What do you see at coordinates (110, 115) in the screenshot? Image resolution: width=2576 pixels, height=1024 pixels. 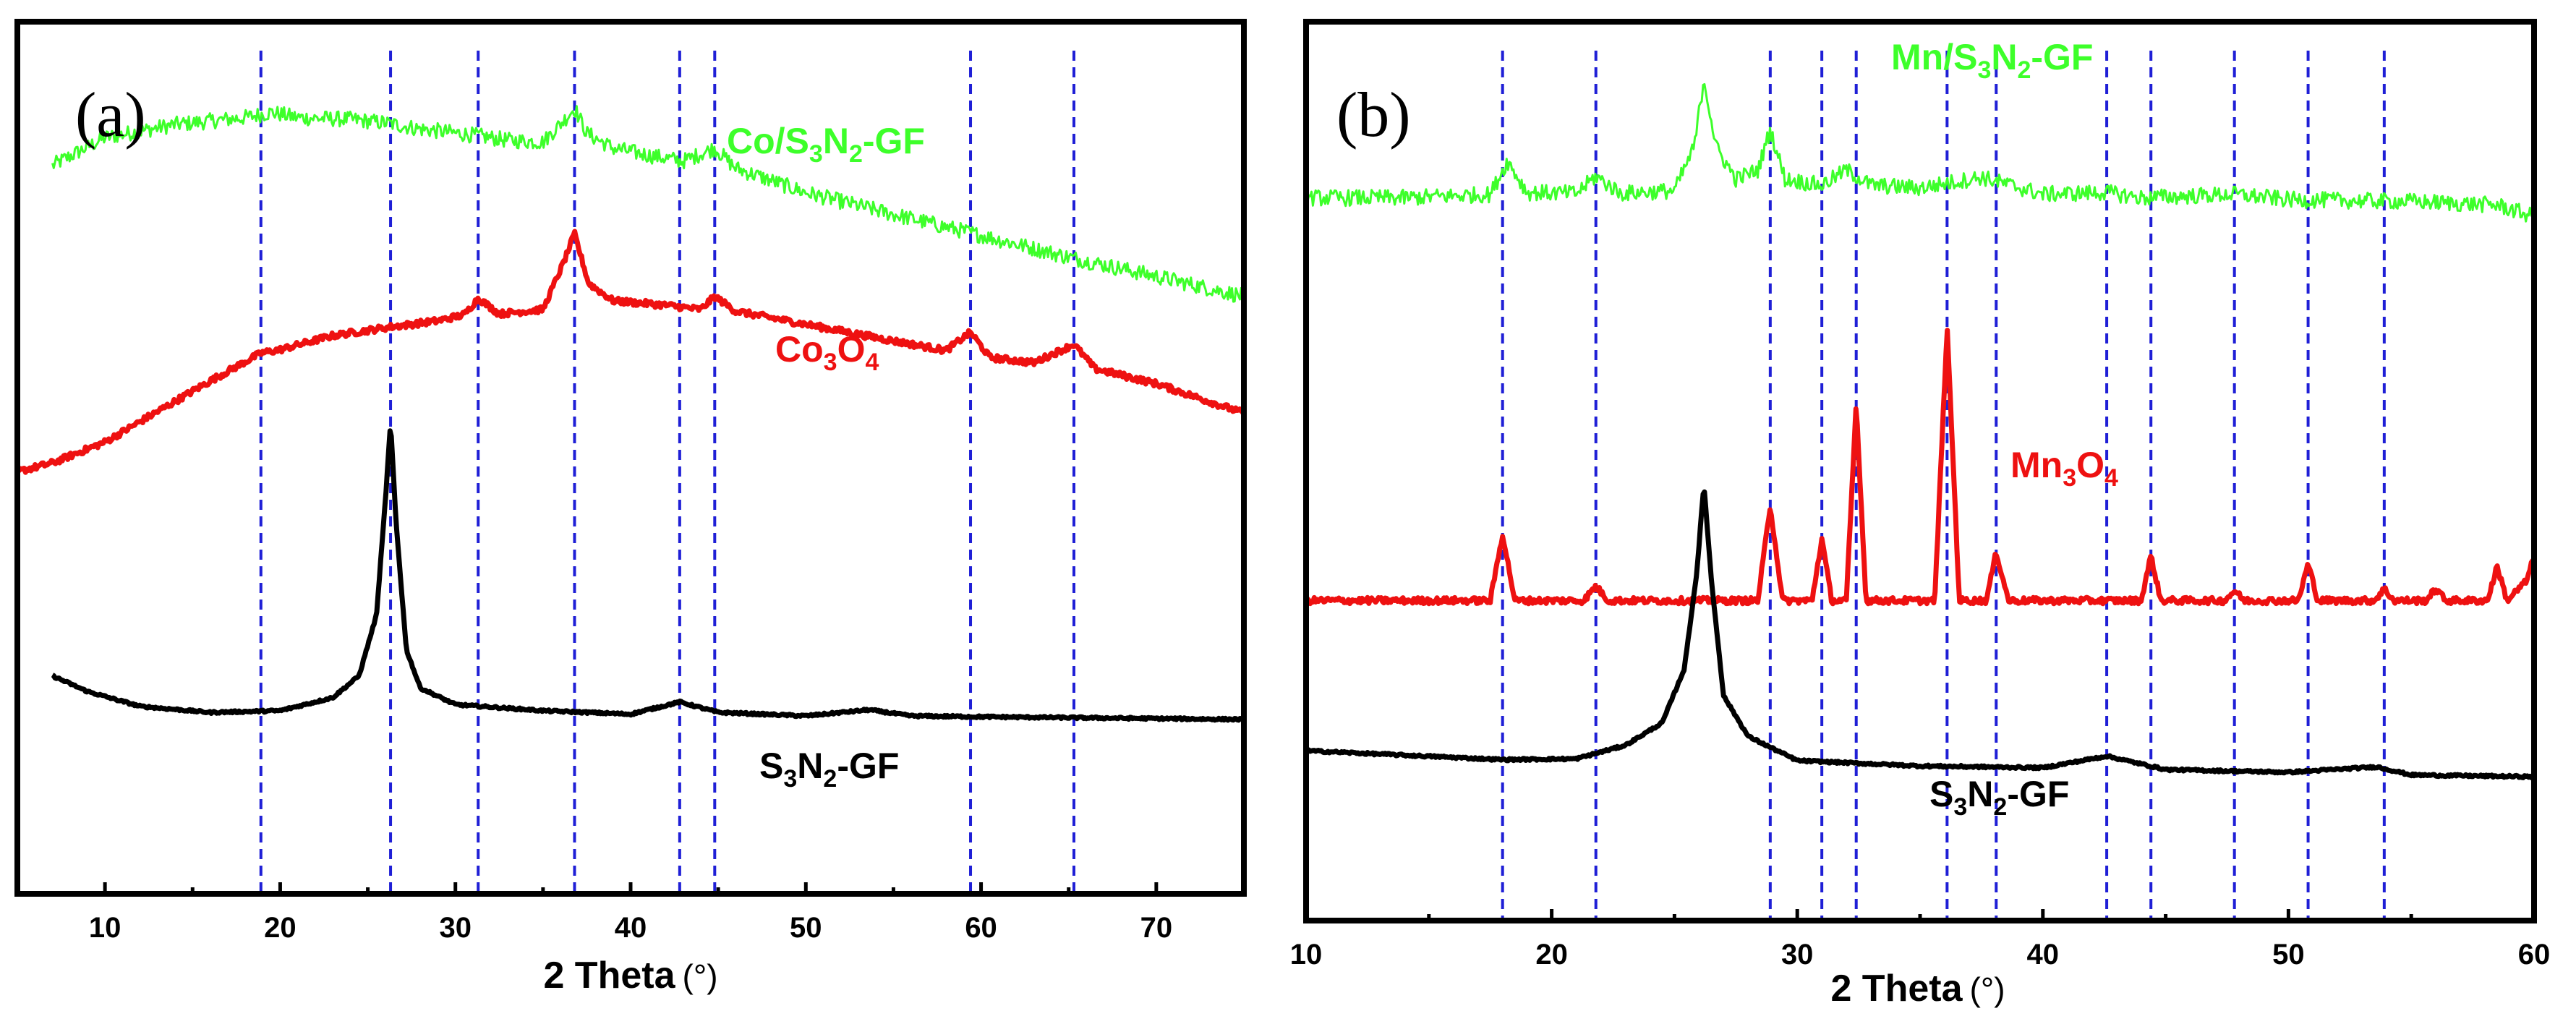 I see `panel-a-label: (a)` at bounding box center [110, 115].